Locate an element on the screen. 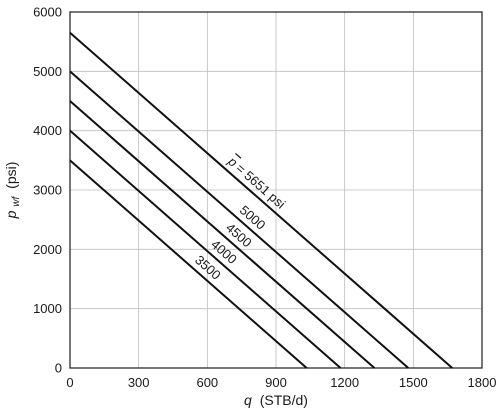  curve-label-group: p= 5651 psi is located at coordinates (257, 182).